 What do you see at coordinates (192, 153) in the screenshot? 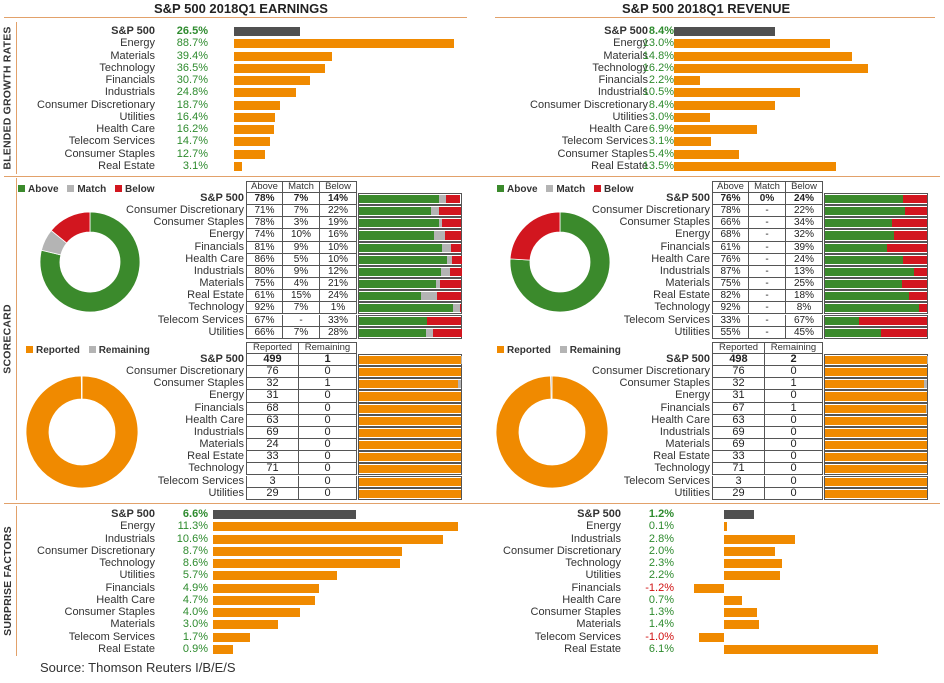
I see `value-label: 12.7%` at bounding box center [192, 153].